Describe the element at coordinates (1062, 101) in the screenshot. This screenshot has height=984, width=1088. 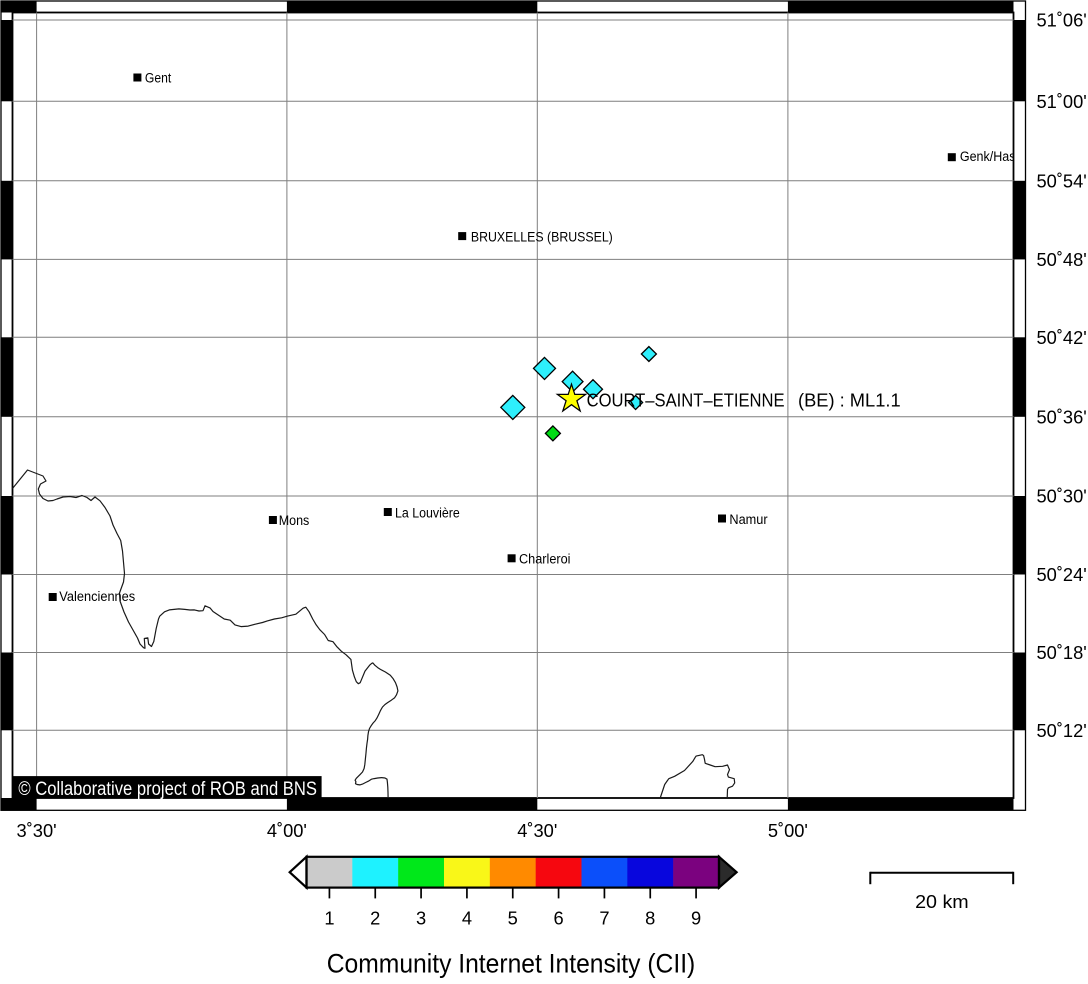
I see `svg-text: 51˚00'` at that location.